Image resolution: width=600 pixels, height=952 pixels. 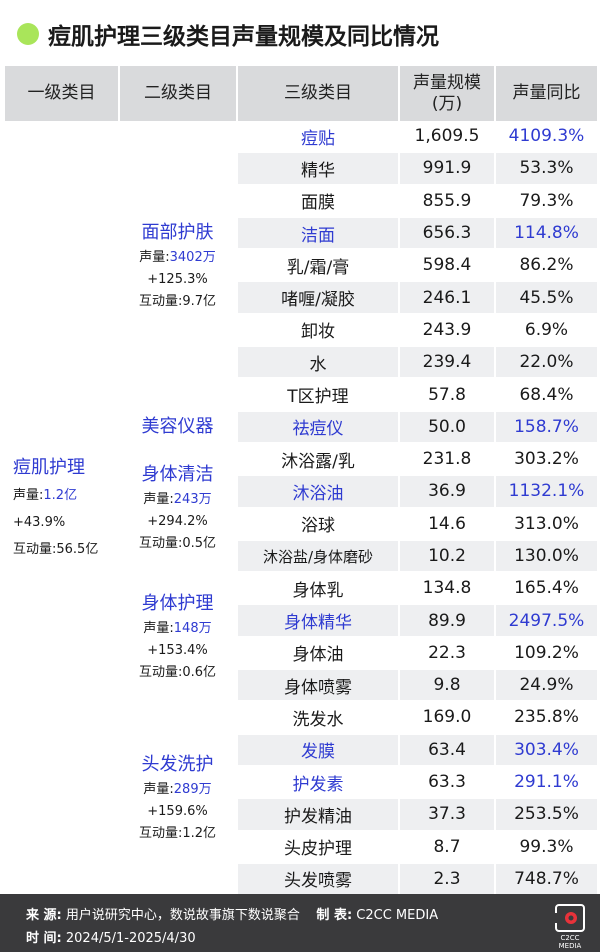 What do you see at coordinates (44, 915) in the screenshot?
I see `source-label: 来 源:` at bounding box center [44, 915].